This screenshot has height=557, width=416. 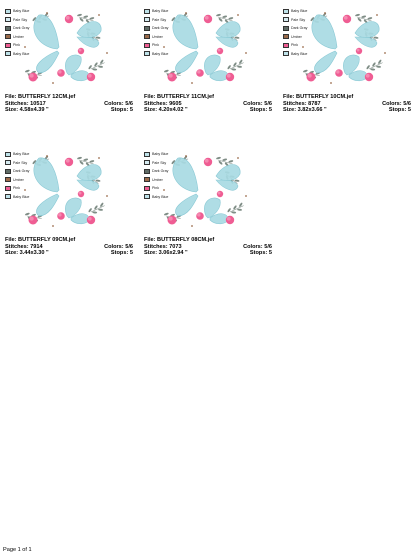 What do you see at coordinates (163, 103) in the screenshot?
I see `stitch-count: Stitches: 9605` at bounding box center [163, 103].